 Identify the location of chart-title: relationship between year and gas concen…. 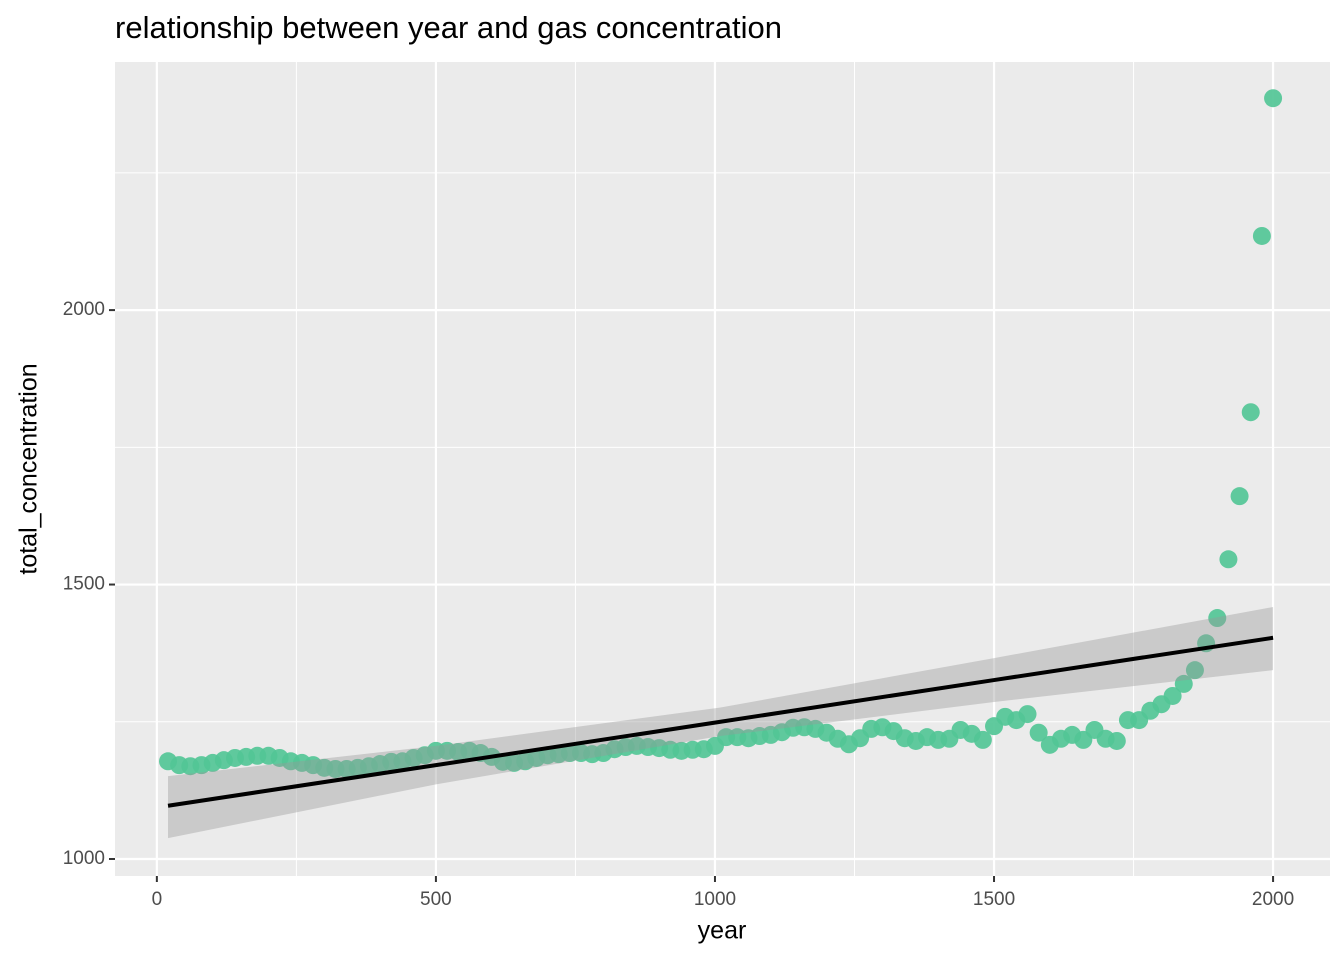
(448, 27).